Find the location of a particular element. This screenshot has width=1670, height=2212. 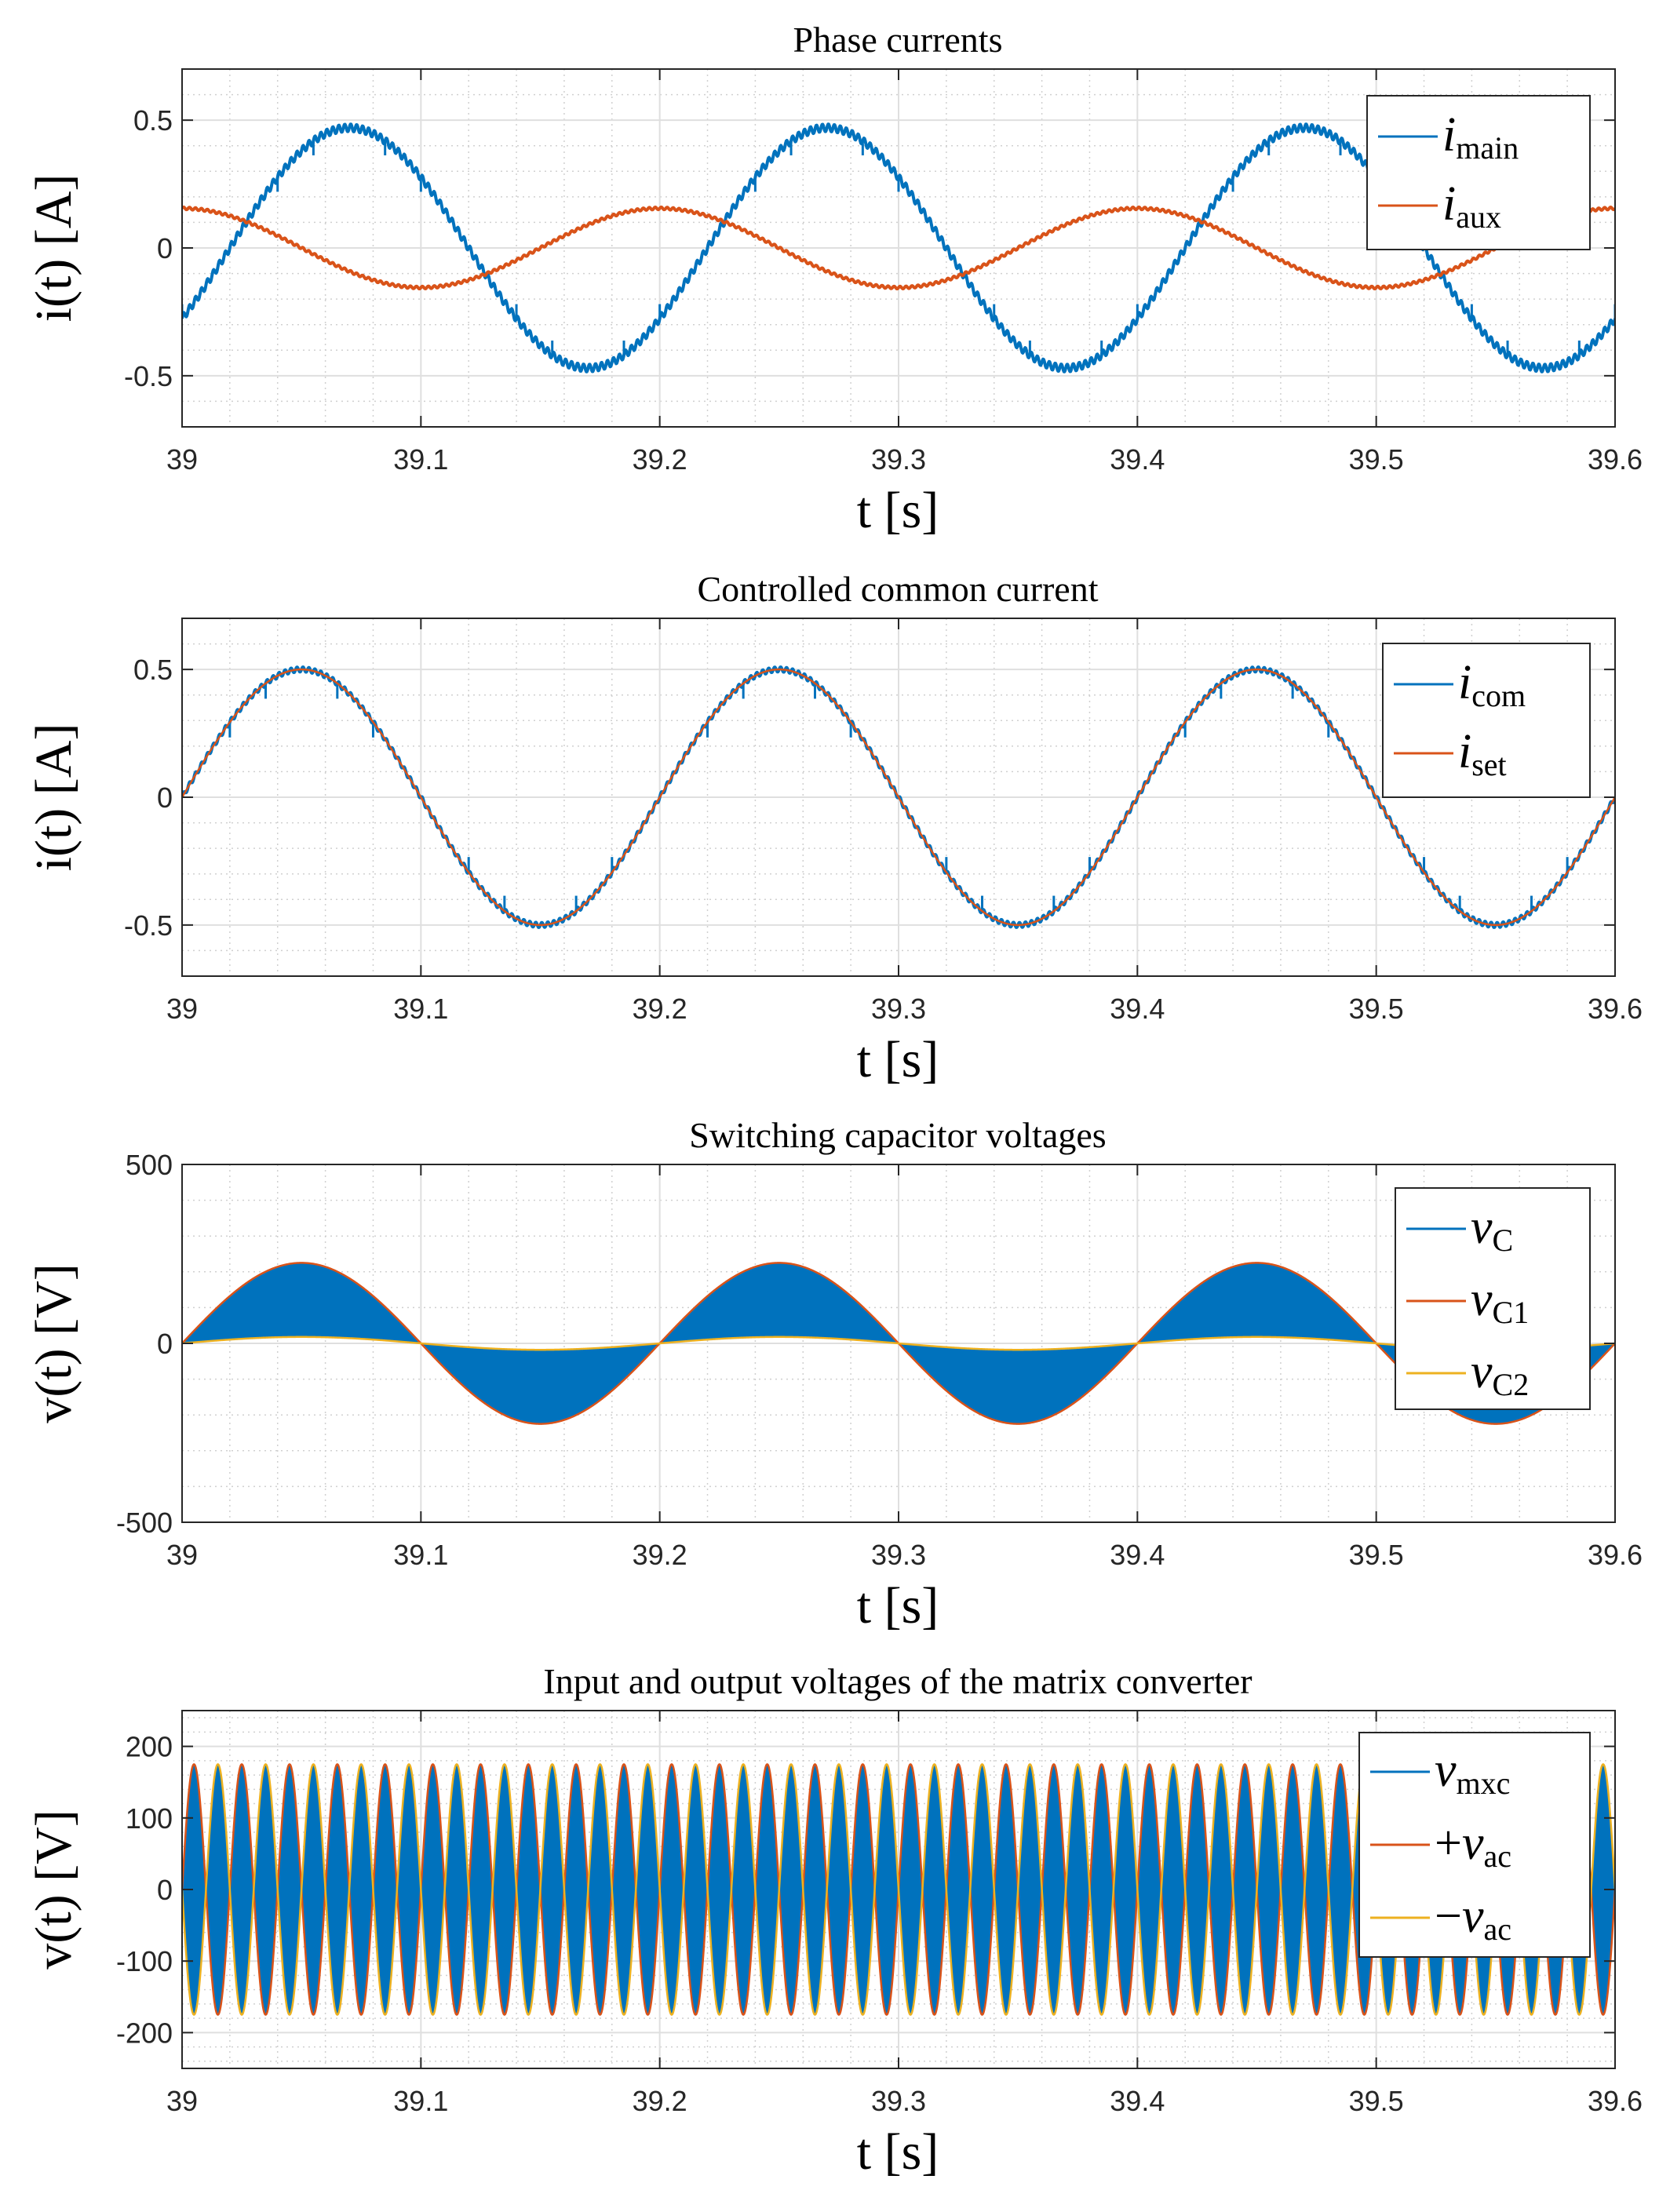

legend-label-sub: C1 is located at coordinates (1511, 1312).